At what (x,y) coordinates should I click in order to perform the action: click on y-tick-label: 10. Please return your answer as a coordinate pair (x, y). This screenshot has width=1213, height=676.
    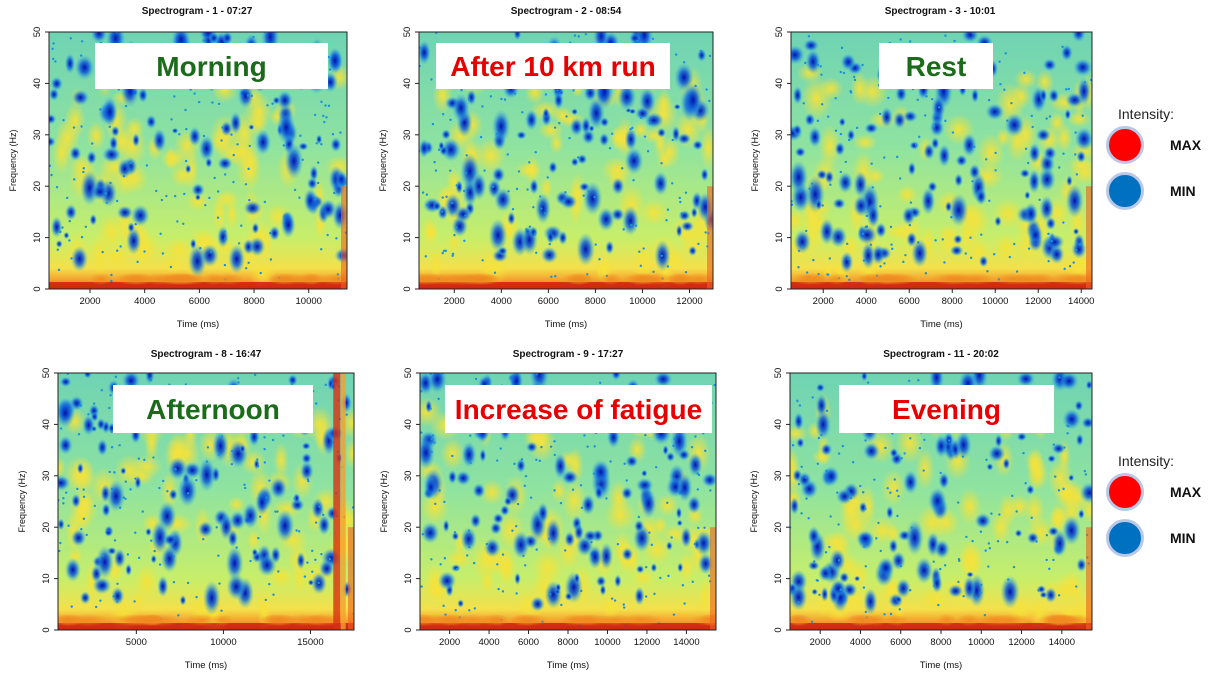
    Looking at the image, I should click on (46, 578).